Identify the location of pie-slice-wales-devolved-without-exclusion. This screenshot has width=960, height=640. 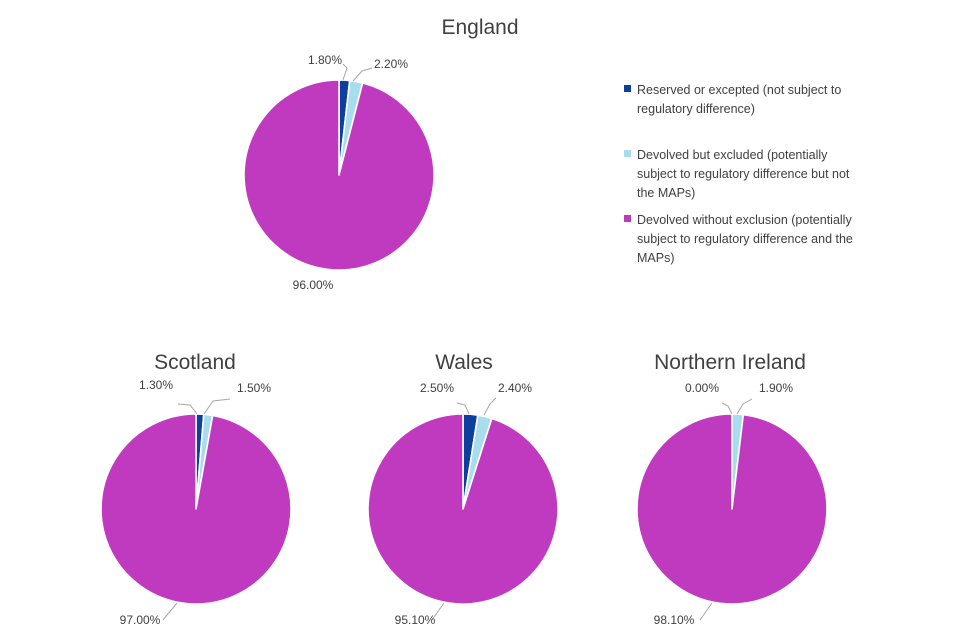
(463, 509).